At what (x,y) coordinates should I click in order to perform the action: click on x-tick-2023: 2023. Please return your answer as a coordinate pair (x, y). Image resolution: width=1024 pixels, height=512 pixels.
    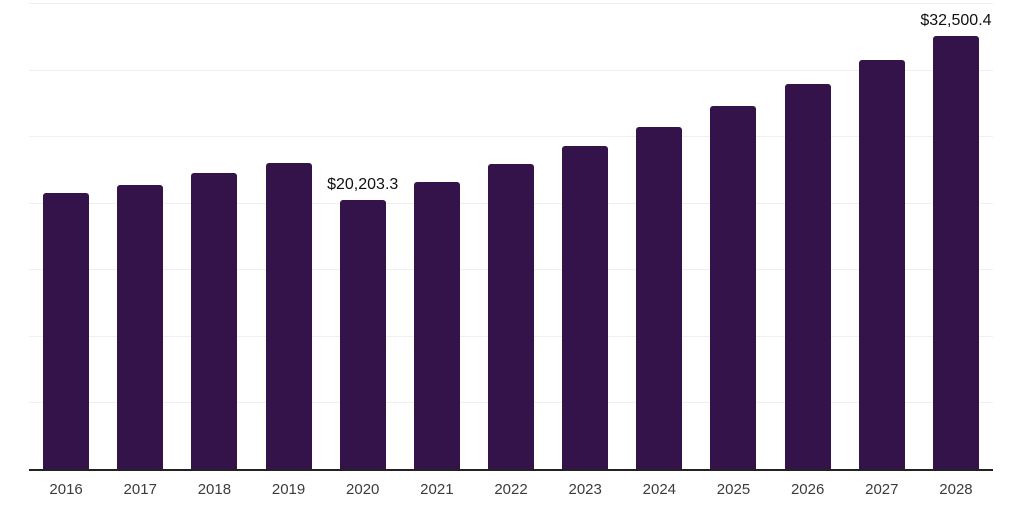
    Looking at the image, I should click on (585, 489).